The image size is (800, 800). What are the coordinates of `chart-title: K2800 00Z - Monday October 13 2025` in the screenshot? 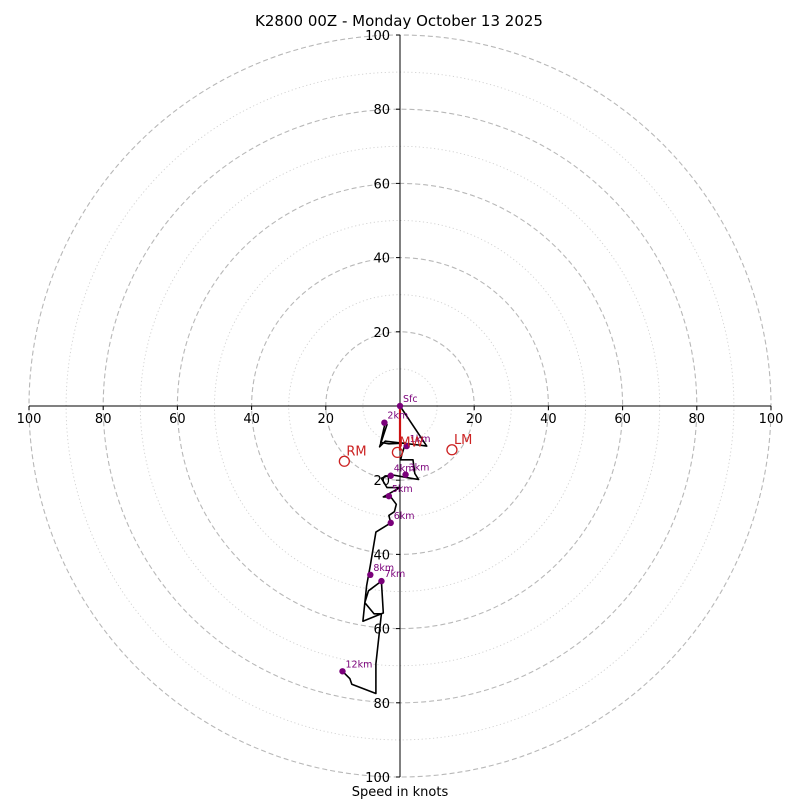 It's located at (399, 21).